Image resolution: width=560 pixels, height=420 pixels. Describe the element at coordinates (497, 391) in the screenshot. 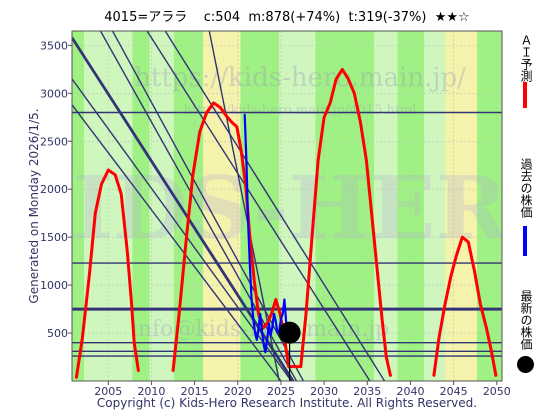

I see `x-tick-label-2050: 2050` at that location.